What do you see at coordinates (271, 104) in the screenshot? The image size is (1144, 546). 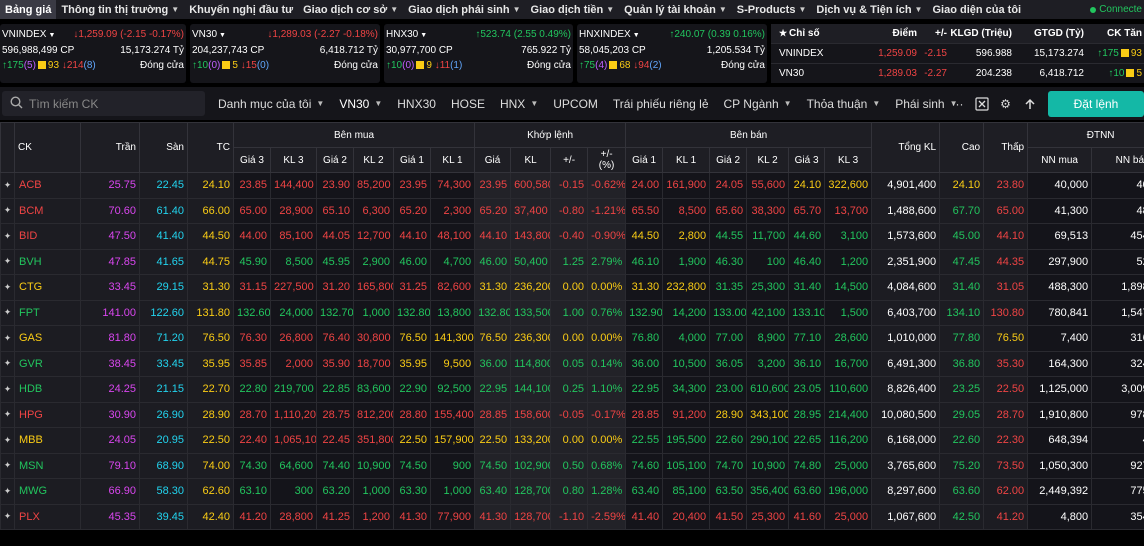 I see `tab-0: Danh mục của tôi ▼` at bounding box center [271, 104].